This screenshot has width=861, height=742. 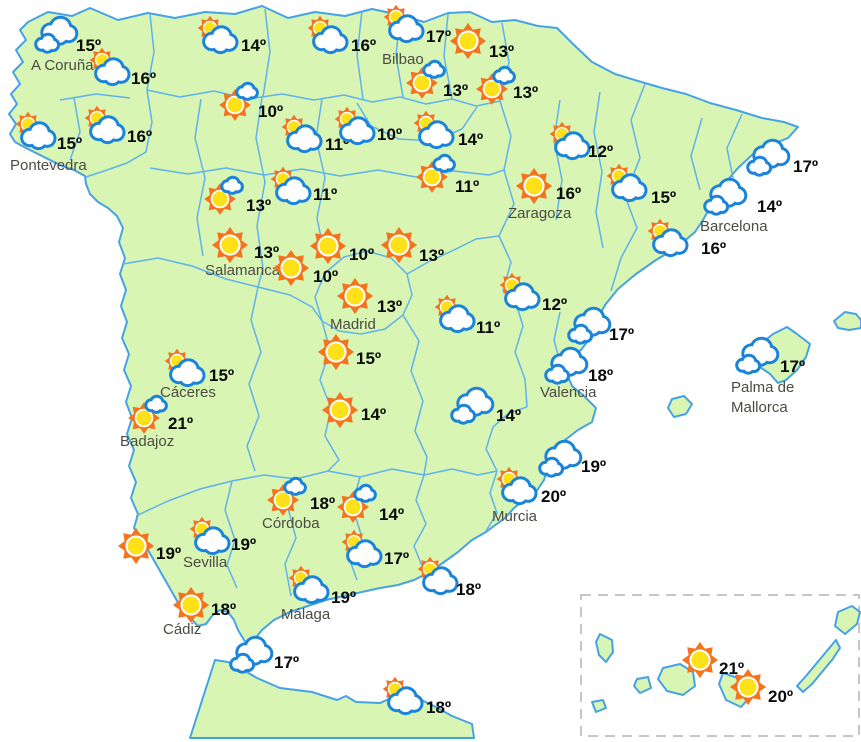 What do you see at coordinates (540, 213) in the screenshot?
I see `station-city-label: Zaragoza` at bounding box center [540, 213].